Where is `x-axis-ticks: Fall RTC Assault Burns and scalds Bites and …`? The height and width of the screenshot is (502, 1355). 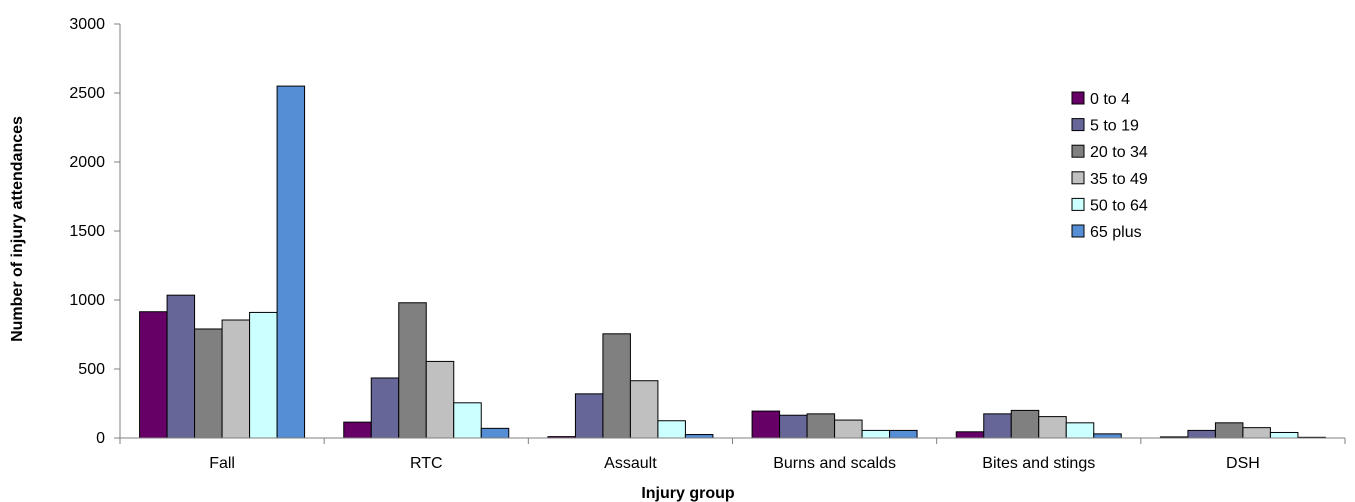
x-axis-ticks: Fall RTC Assault Burns and scalds Bites and … is located at coordinates (732, 455).